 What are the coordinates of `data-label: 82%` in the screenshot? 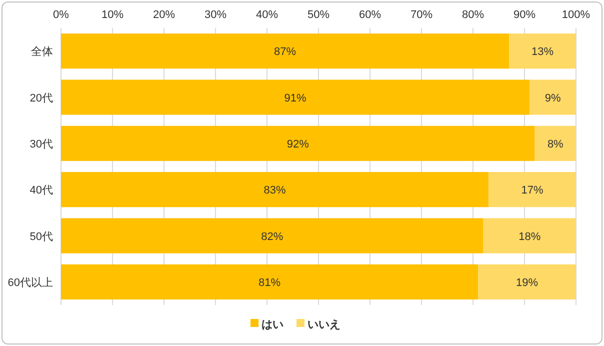 It's located at (272, 236).